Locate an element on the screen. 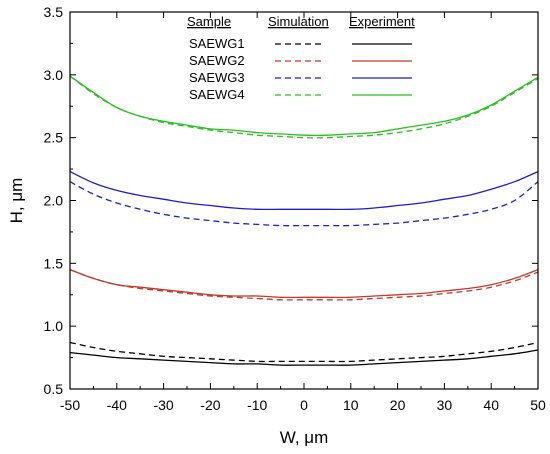 The height and width of the screenshot is (454, 550). legend-rows: SAEWG1 SAEWG2 SAEWG3 SAEWG4 is located at coordinates (300, 69).